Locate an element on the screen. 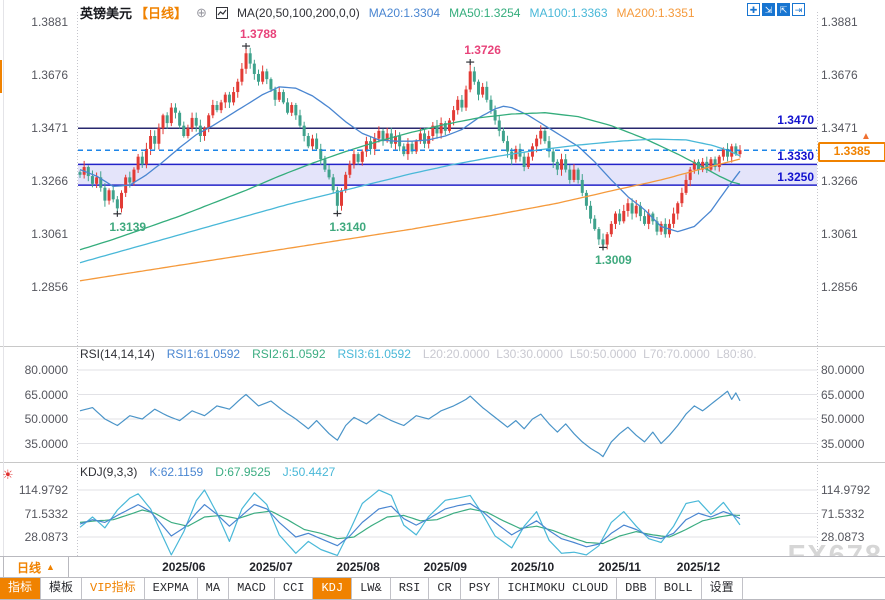 The width and height of the screenshot is (885, 600). symbol-name: 英镑美元 is located at coordinates (106, 13).